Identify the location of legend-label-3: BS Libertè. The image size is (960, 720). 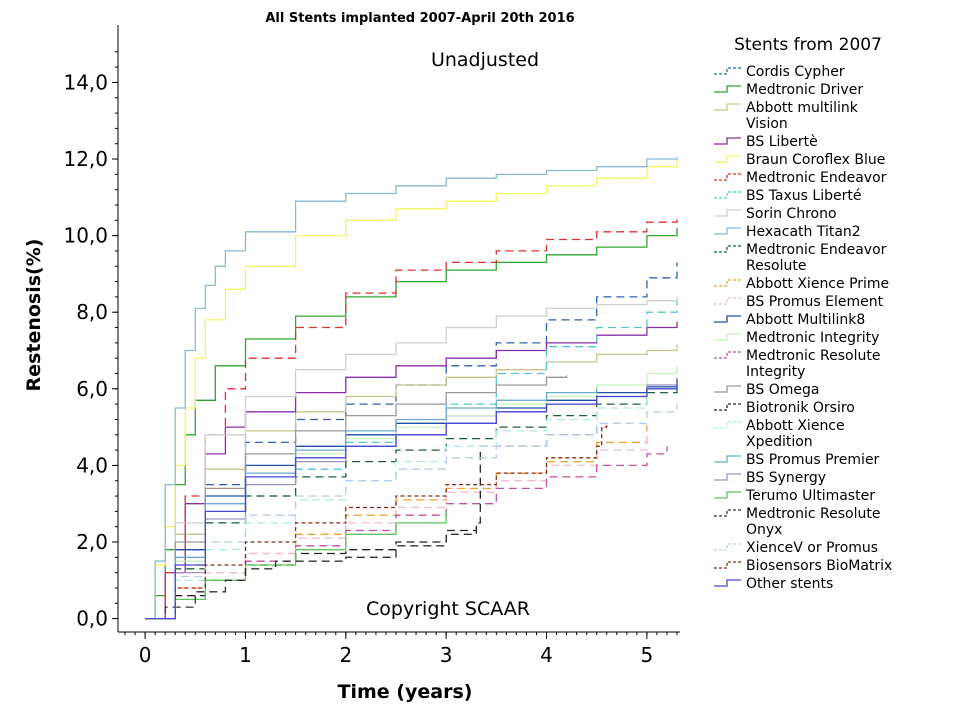
(782, 142).